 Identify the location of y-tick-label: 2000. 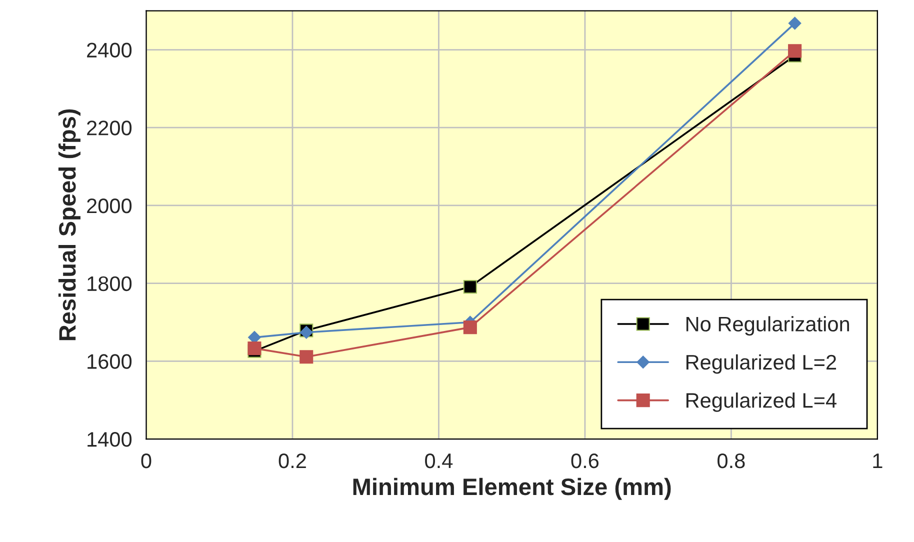
(109, 206).